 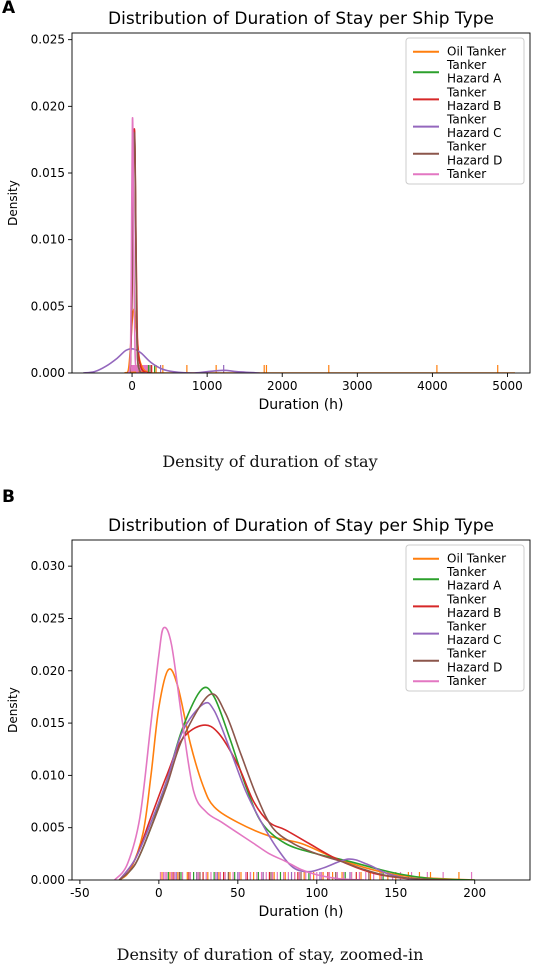 I want to click on x-tick-label: 3000, so click(x=357, y=386).